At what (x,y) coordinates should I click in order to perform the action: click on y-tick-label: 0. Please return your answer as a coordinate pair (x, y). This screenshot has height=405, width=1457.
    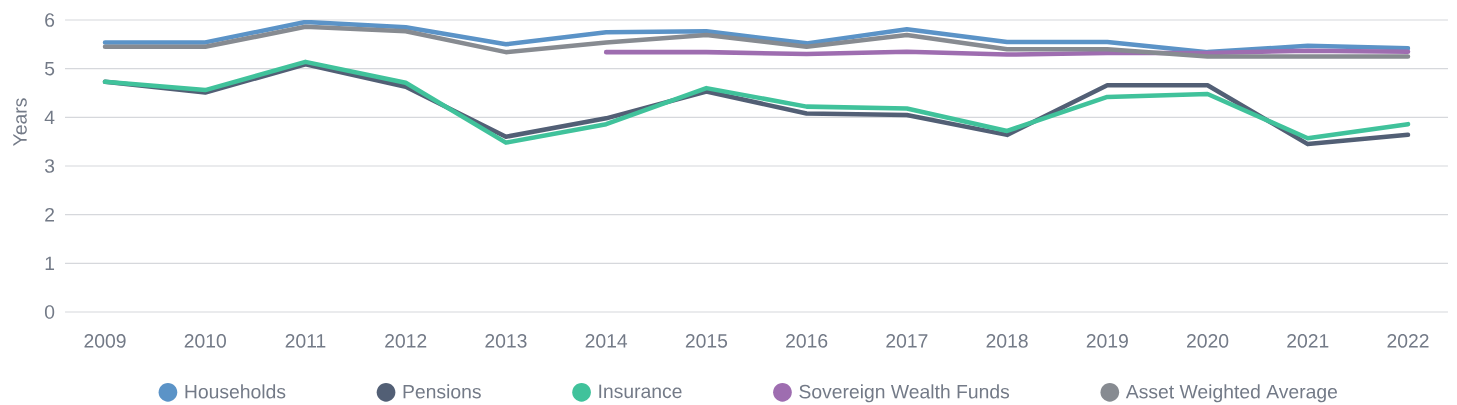
    Looking at the image, I should click on (49, 312).